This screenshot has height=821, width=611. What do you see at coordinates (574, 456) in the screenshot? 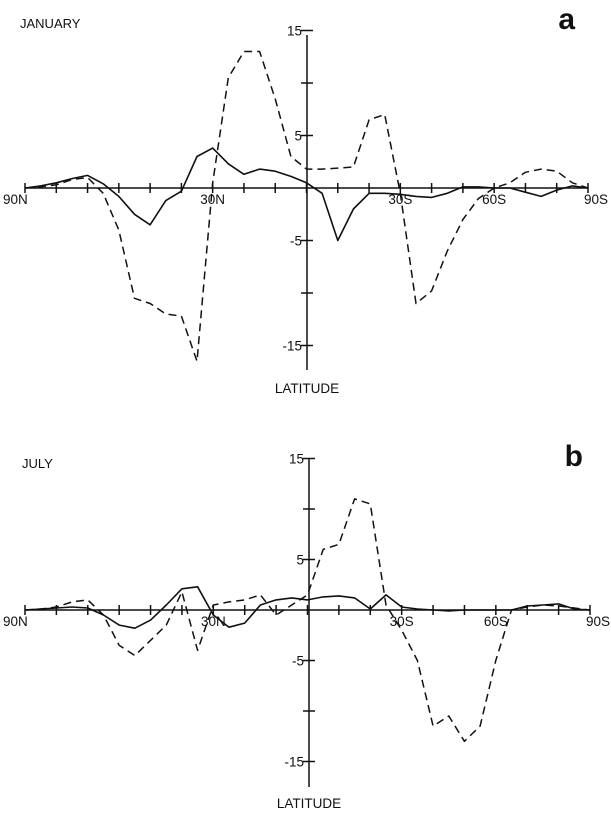
I see `panel-letter: b` at bounding box center [574, 456].